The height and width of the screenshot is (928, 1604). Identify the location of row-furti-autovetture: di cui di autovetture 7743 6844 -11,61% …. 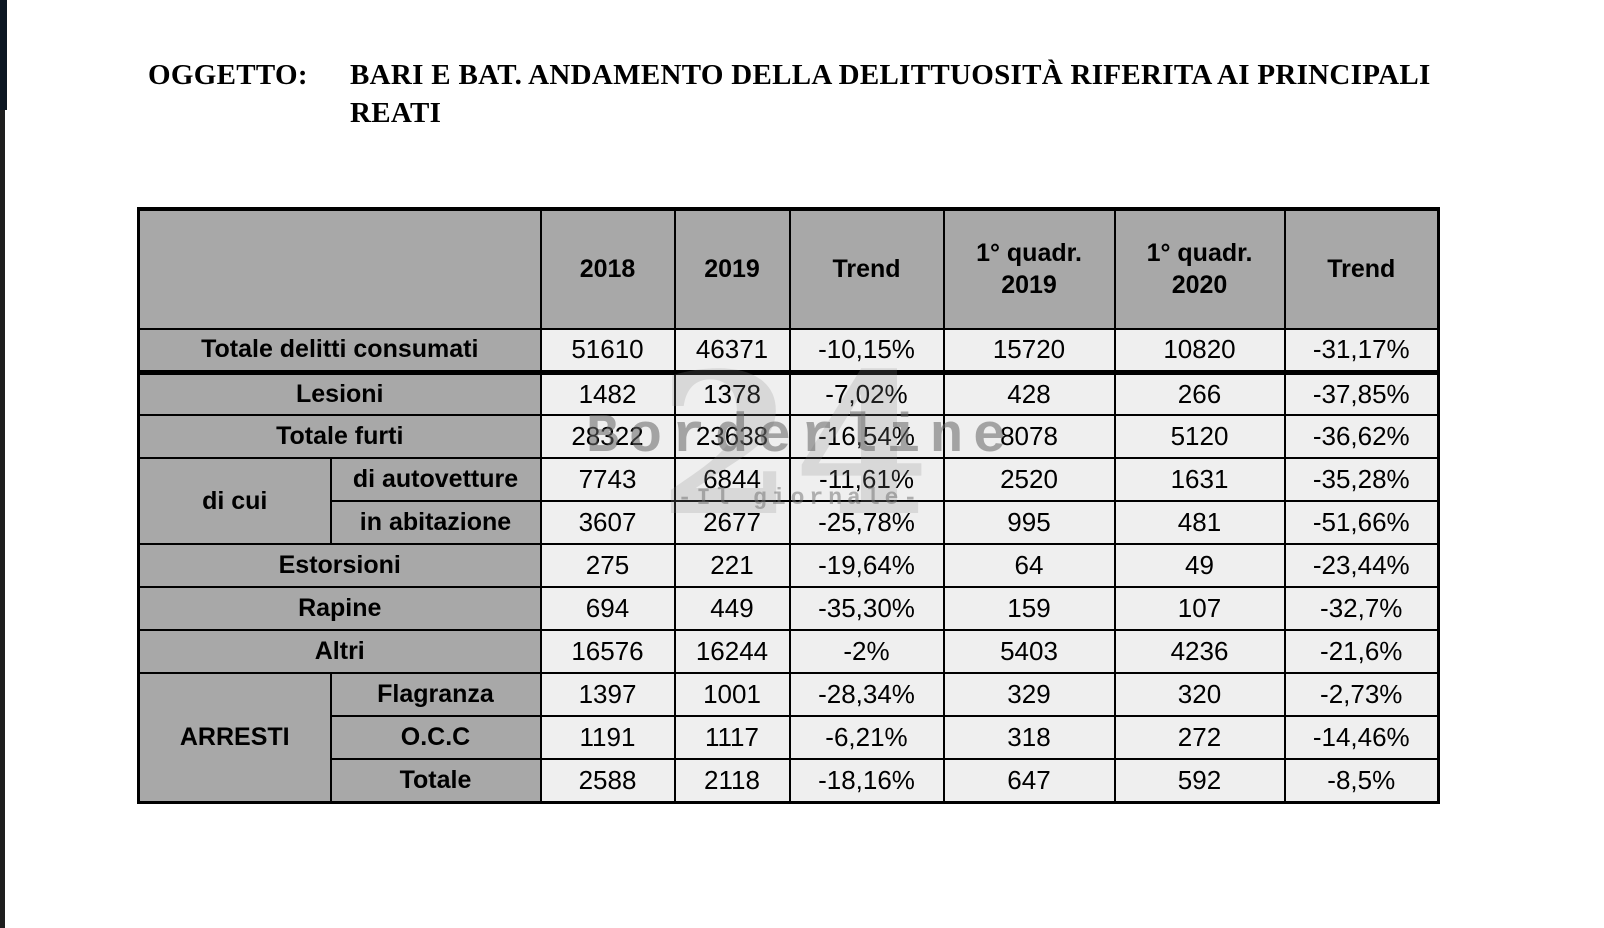
(788, 501).